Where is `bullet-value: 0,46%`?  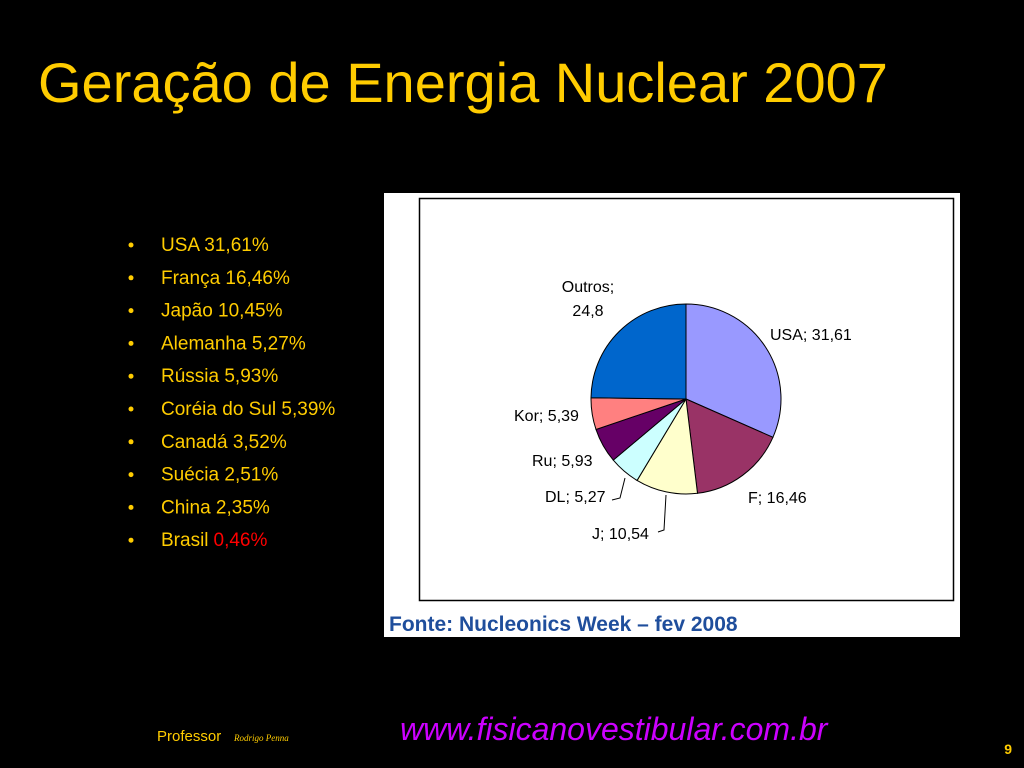
bullet-value: 0,46% is located at coordinates (241, 540).